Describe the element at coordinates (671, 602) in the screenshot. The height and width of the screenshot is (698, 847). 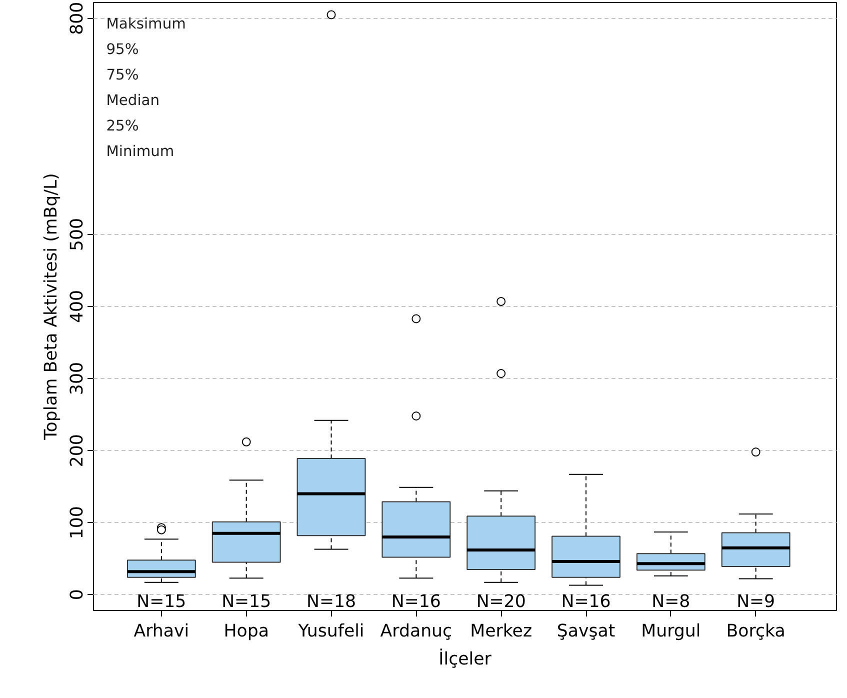
I see `annotation: N=8` at that location.